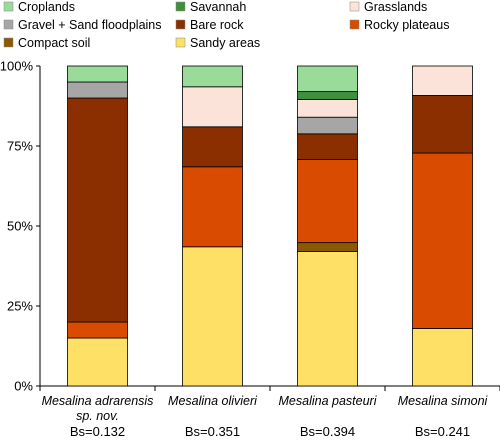  Describe the element at coordinates (20, 146) in the screenshot. I see `y-tick-label: 75%` at that location.